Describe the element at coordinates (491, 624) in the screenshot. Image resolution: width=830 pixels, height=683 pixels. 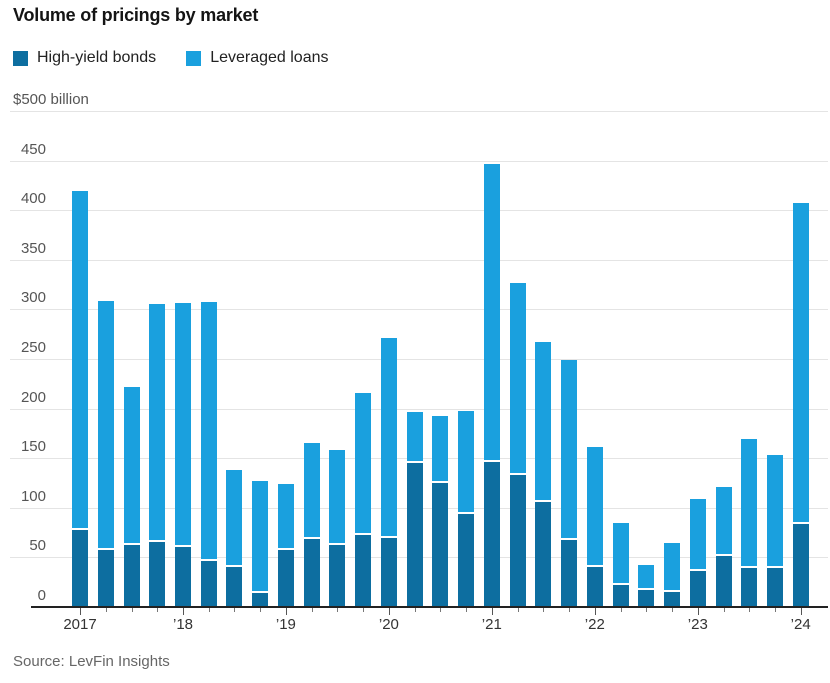
I see `x-year-label-21: ’21` at that location.